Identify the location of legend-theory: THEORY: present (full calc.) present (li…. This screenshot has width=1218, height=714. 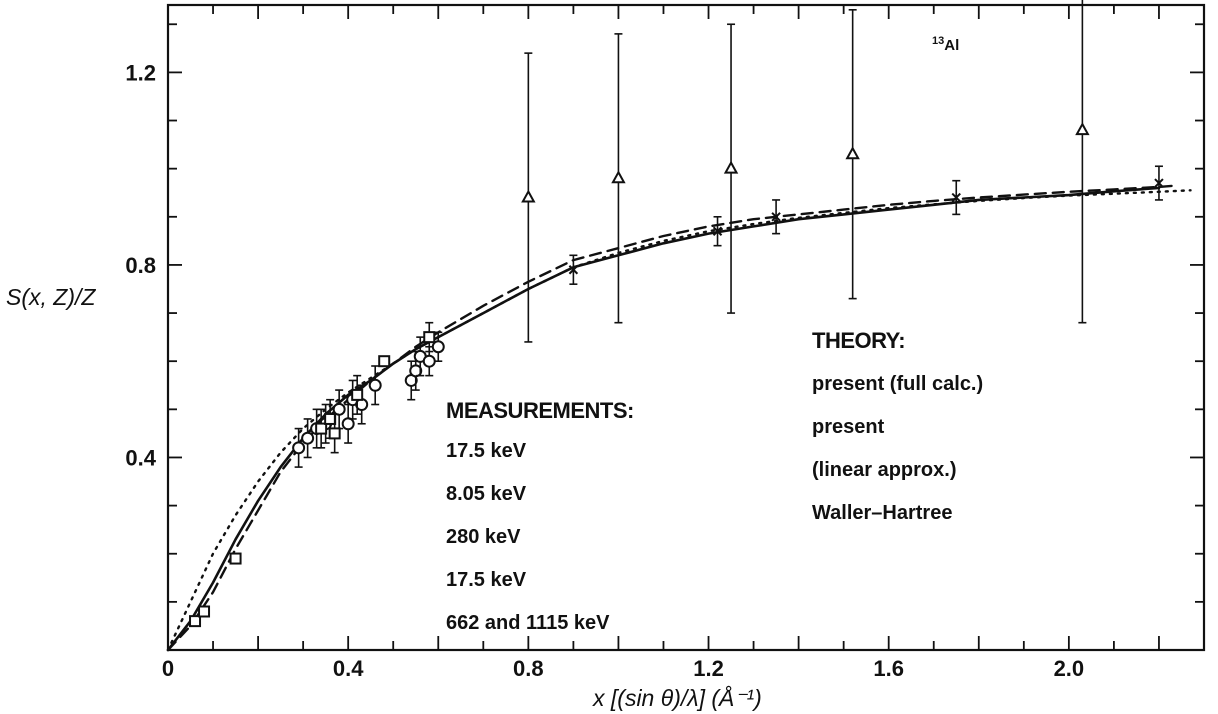
(897, 426).